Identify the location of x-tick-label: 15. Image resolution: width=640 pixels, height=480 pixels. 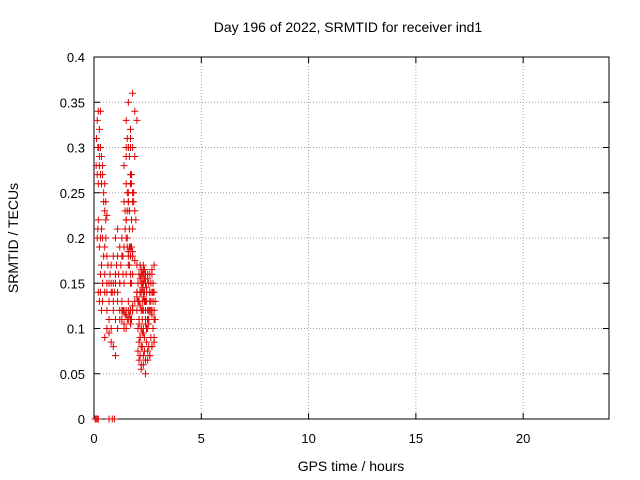
(416, 438).